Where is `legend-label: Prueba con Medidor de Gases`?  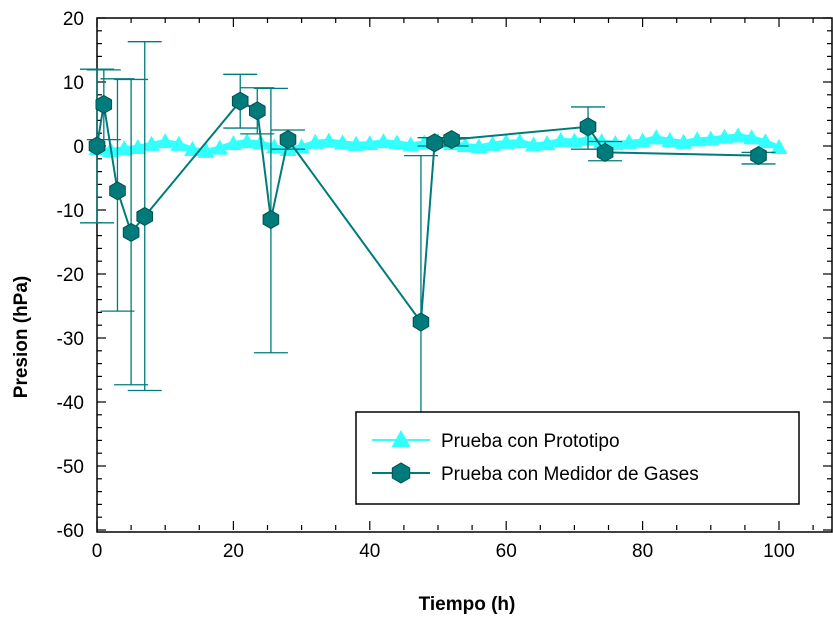
legend-label: Prueba con Medidor de Gases is located at coordinates (570, 474).